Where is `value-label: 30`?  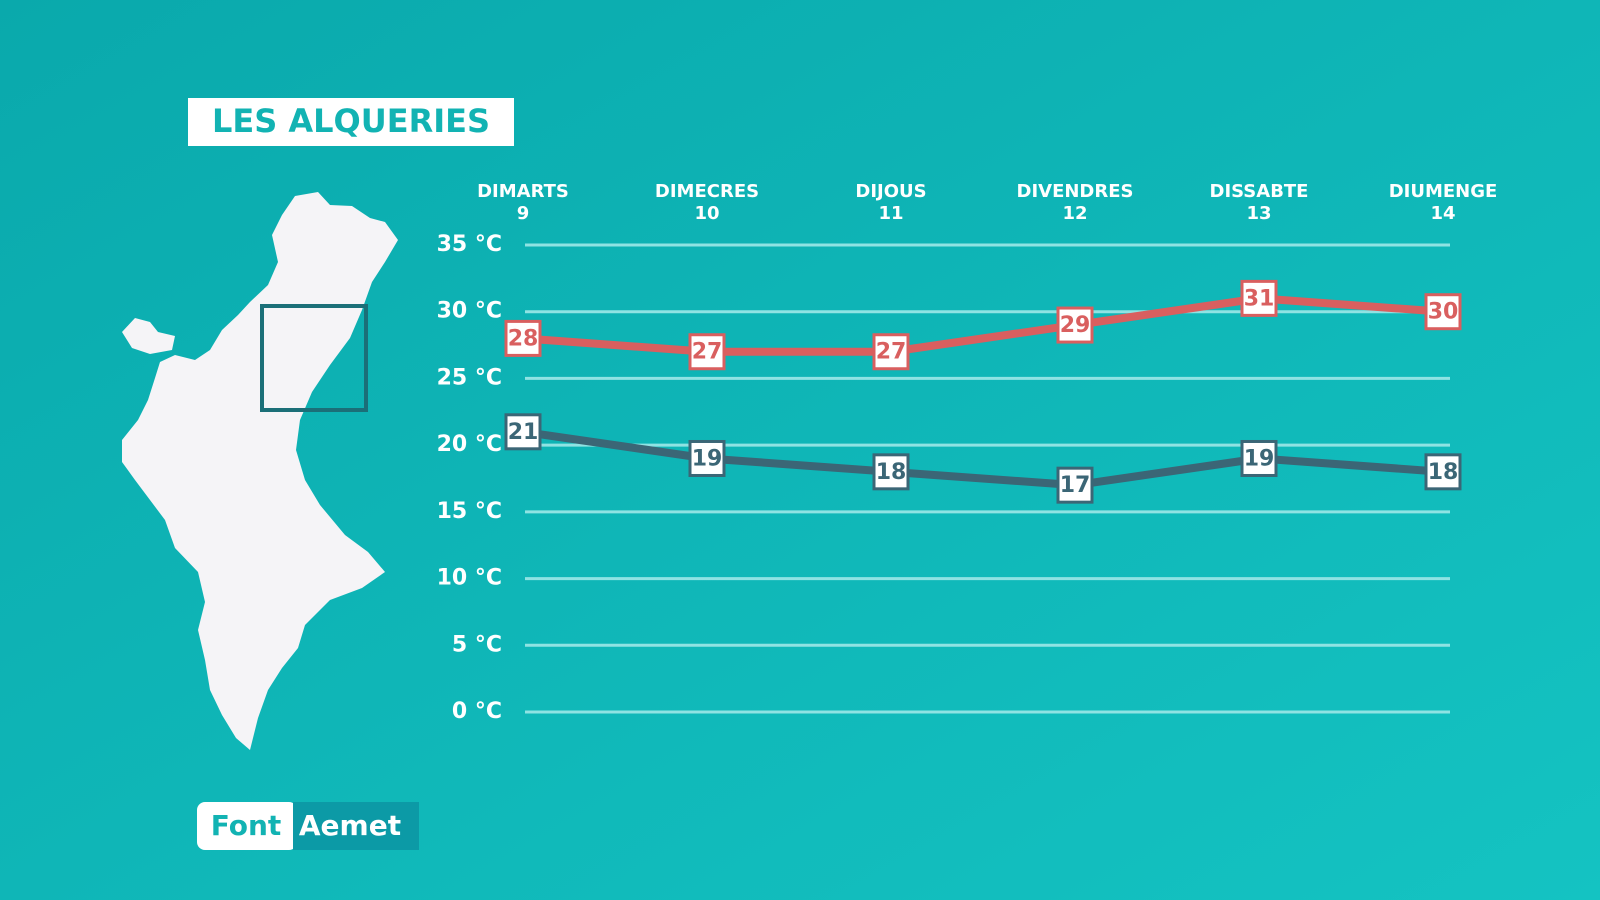 value-label: 30 is located at coordinates (1443, 312).